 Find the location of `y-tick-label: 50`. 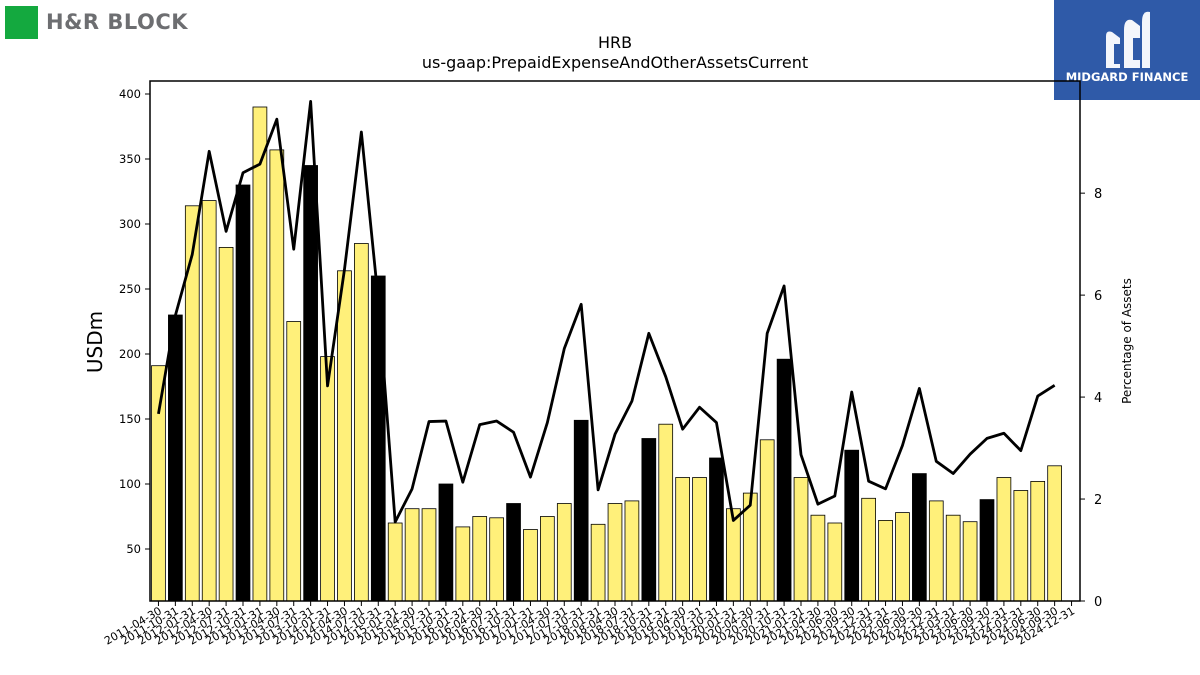

y-tick-label: 50 is located at coordinates (133, 549).